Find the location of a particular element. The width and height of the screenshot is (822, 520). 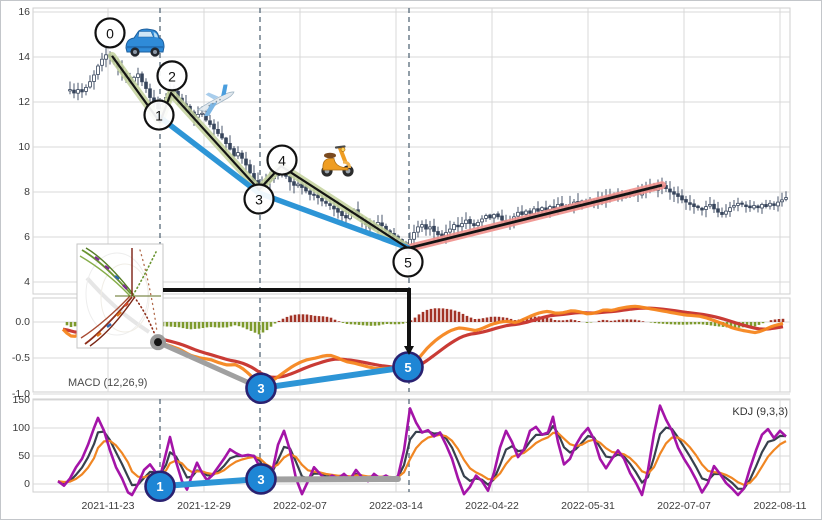

recovery-trendline is located at coordinates (535, 216).